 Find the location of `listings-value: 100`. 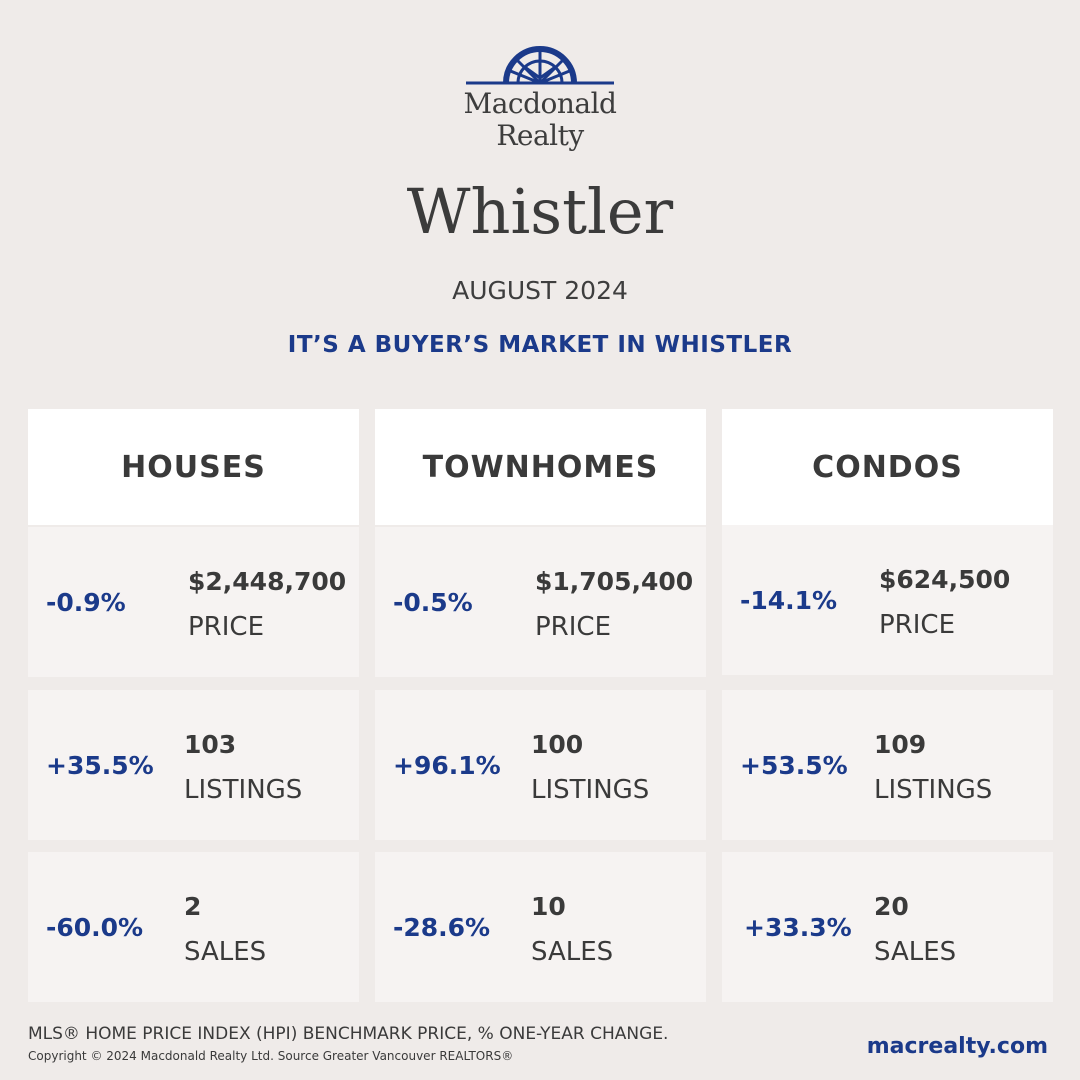

listings-value: 100 is located at coordinates (557, 744).